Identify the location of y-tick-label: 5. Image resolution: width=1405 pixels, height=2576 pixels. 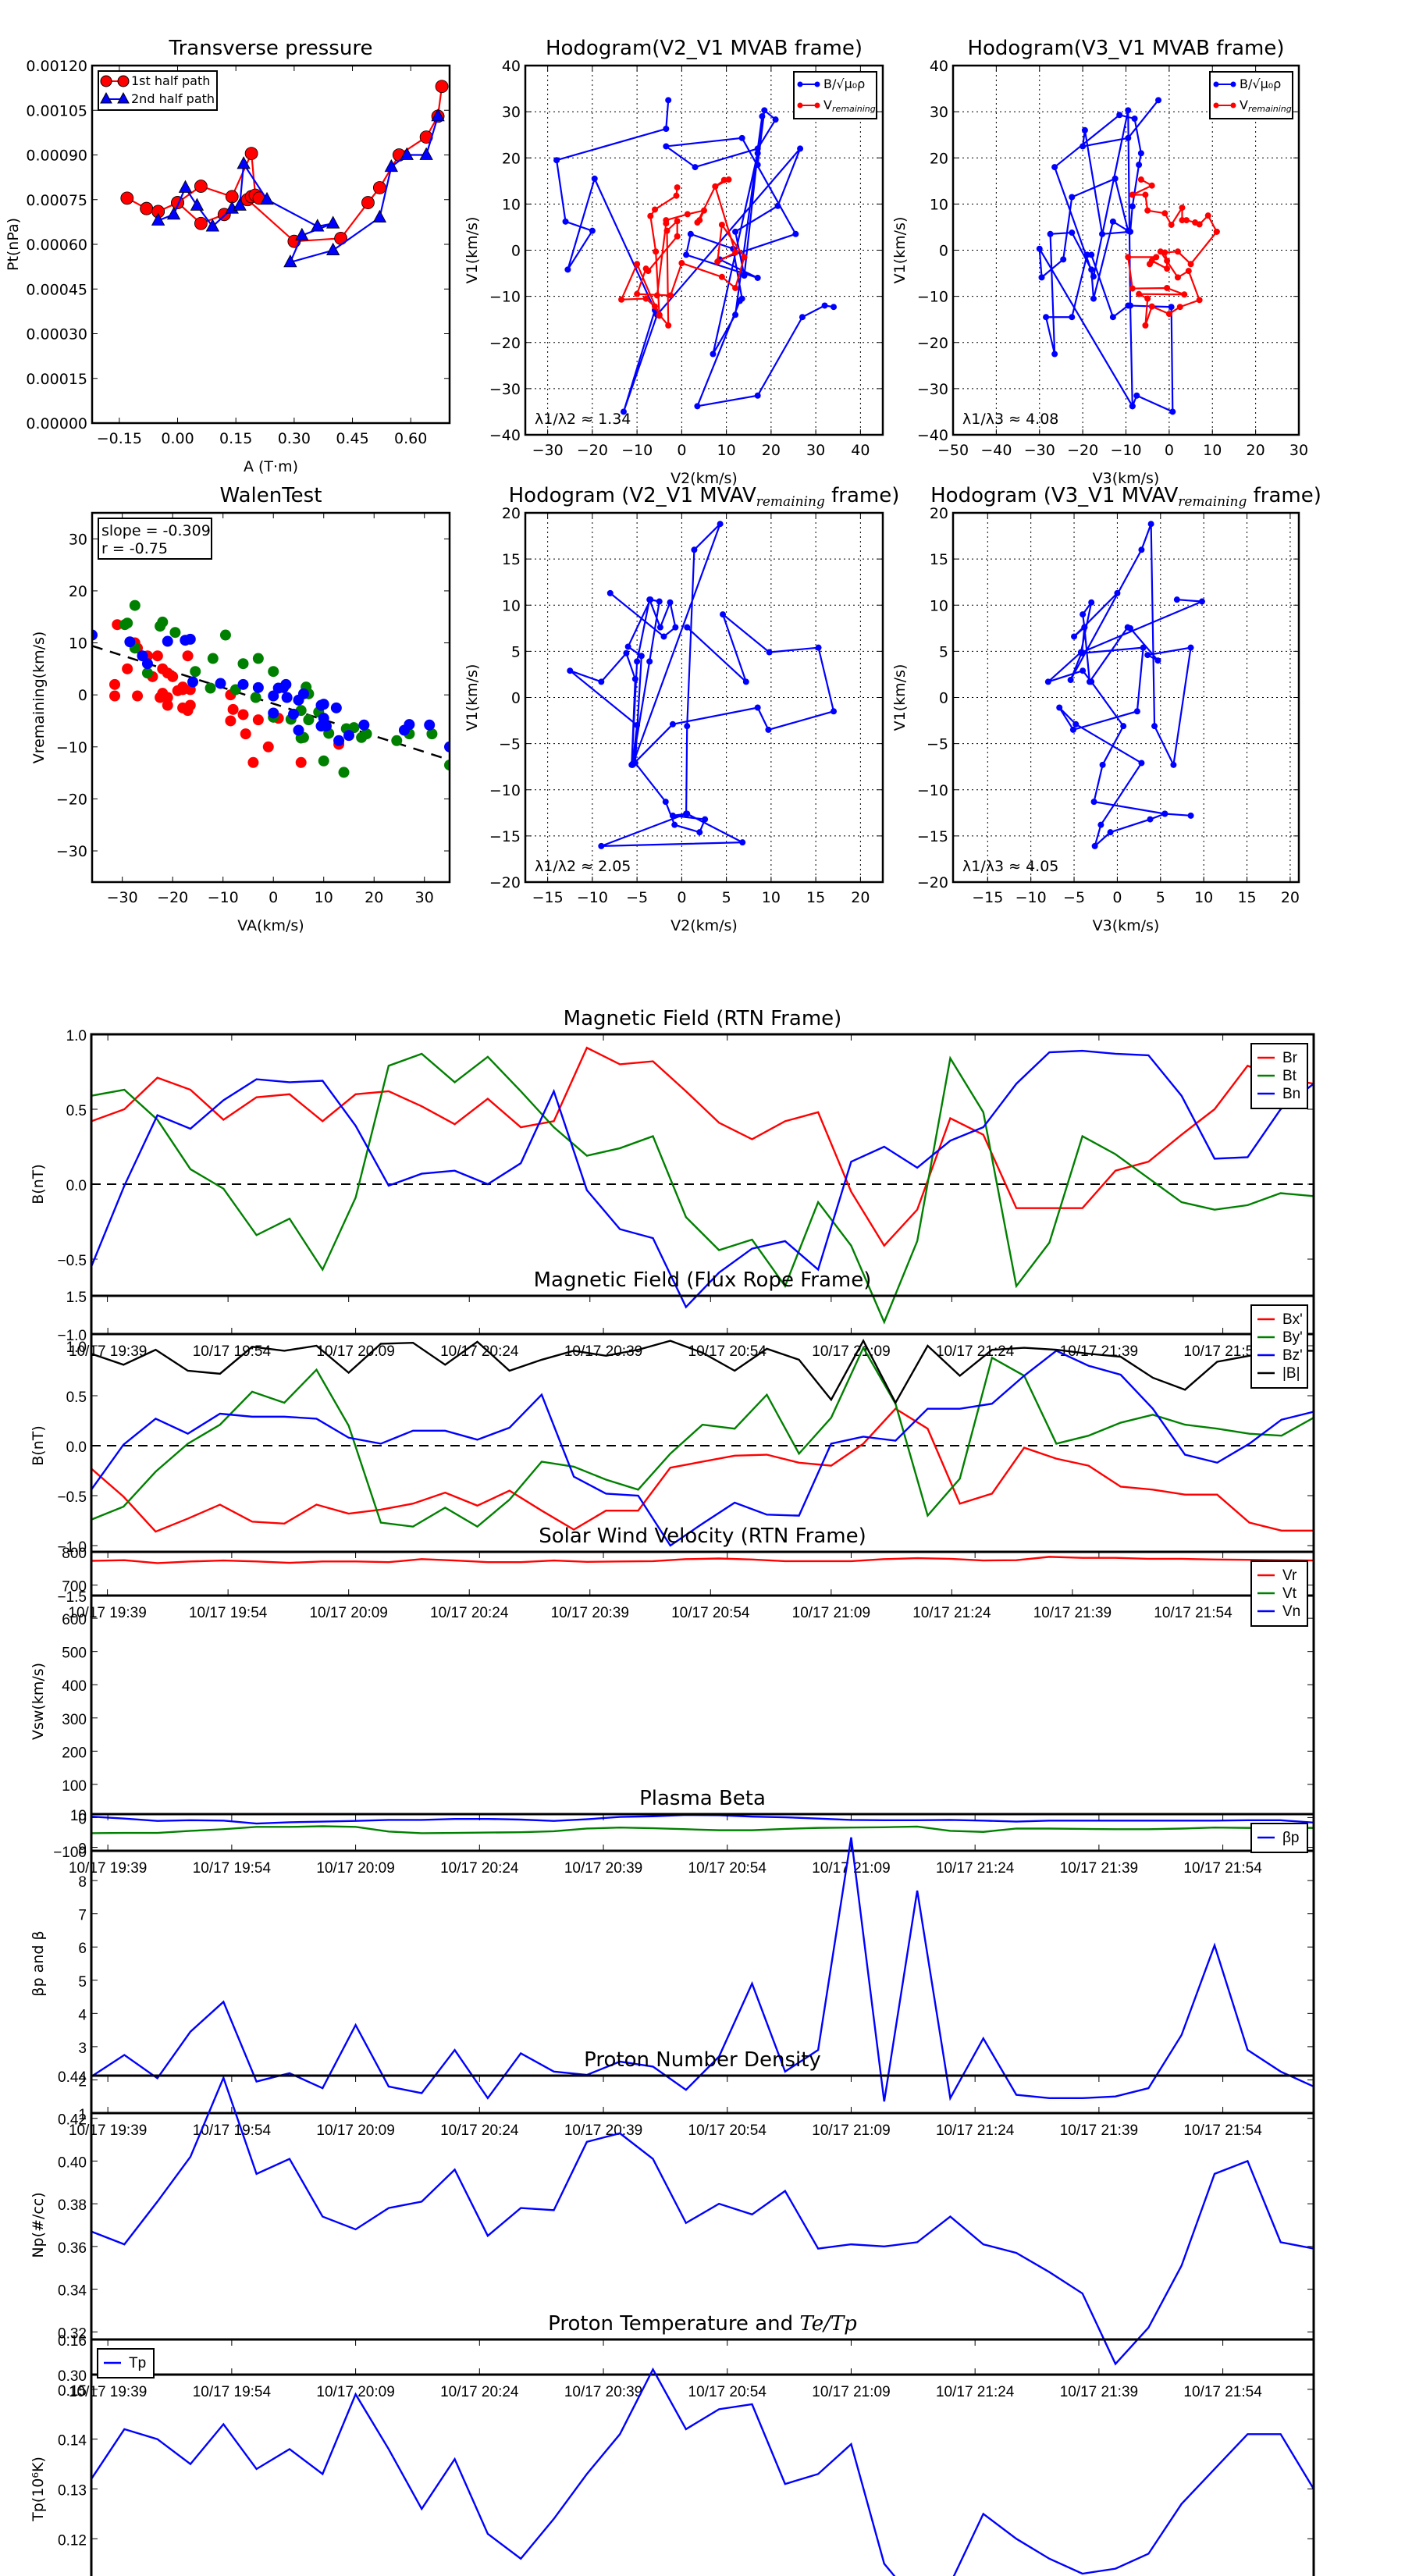
(516, 651).